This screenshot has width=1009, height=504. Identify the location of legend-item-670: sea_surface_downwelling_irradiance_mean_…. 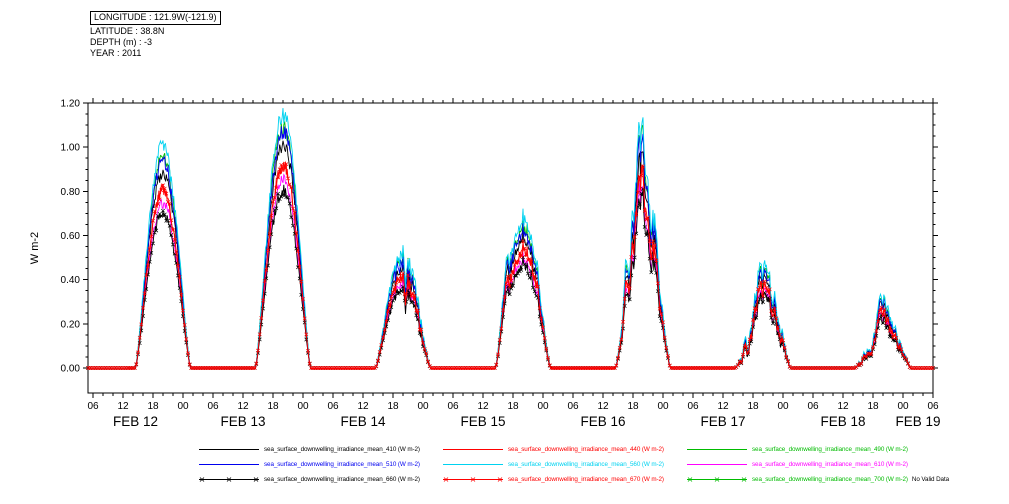
(564, 479).